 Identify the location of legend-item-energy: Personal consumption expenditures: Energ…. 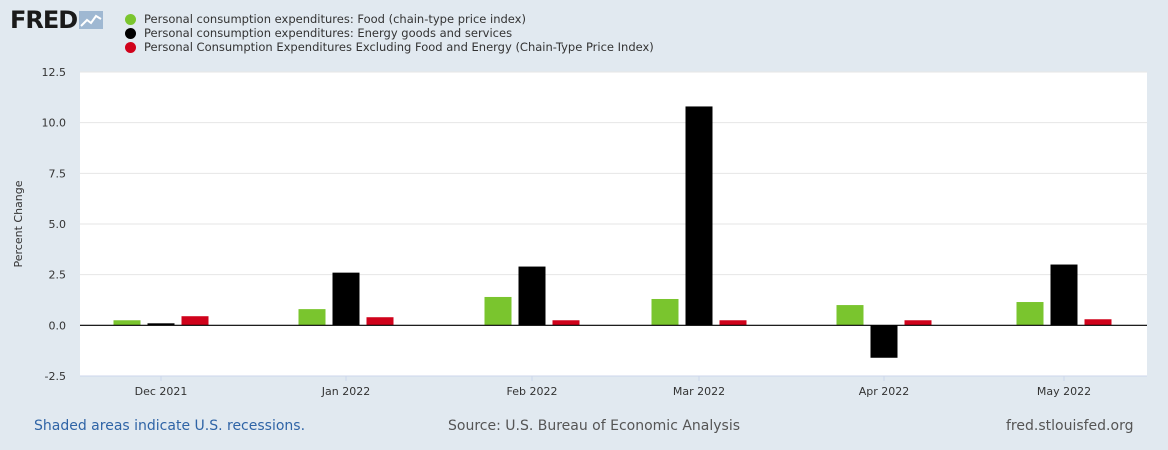
(389, 33).